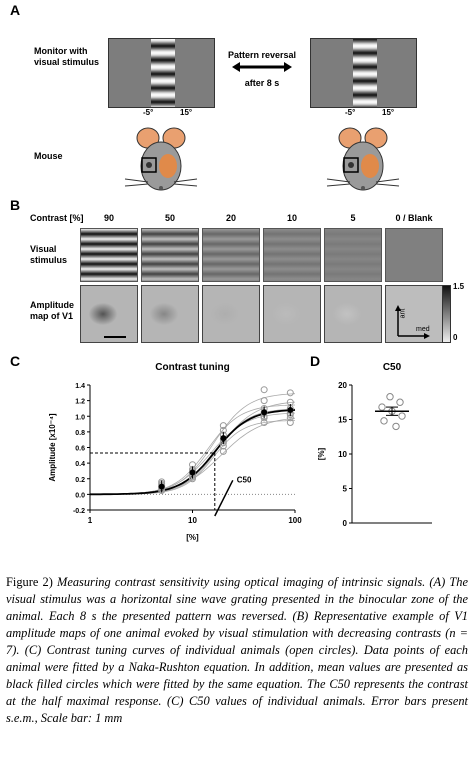  Describe the element at coordinates (388, 112) in the screenshot. I see `tick-right-a2: 15°` at that location.